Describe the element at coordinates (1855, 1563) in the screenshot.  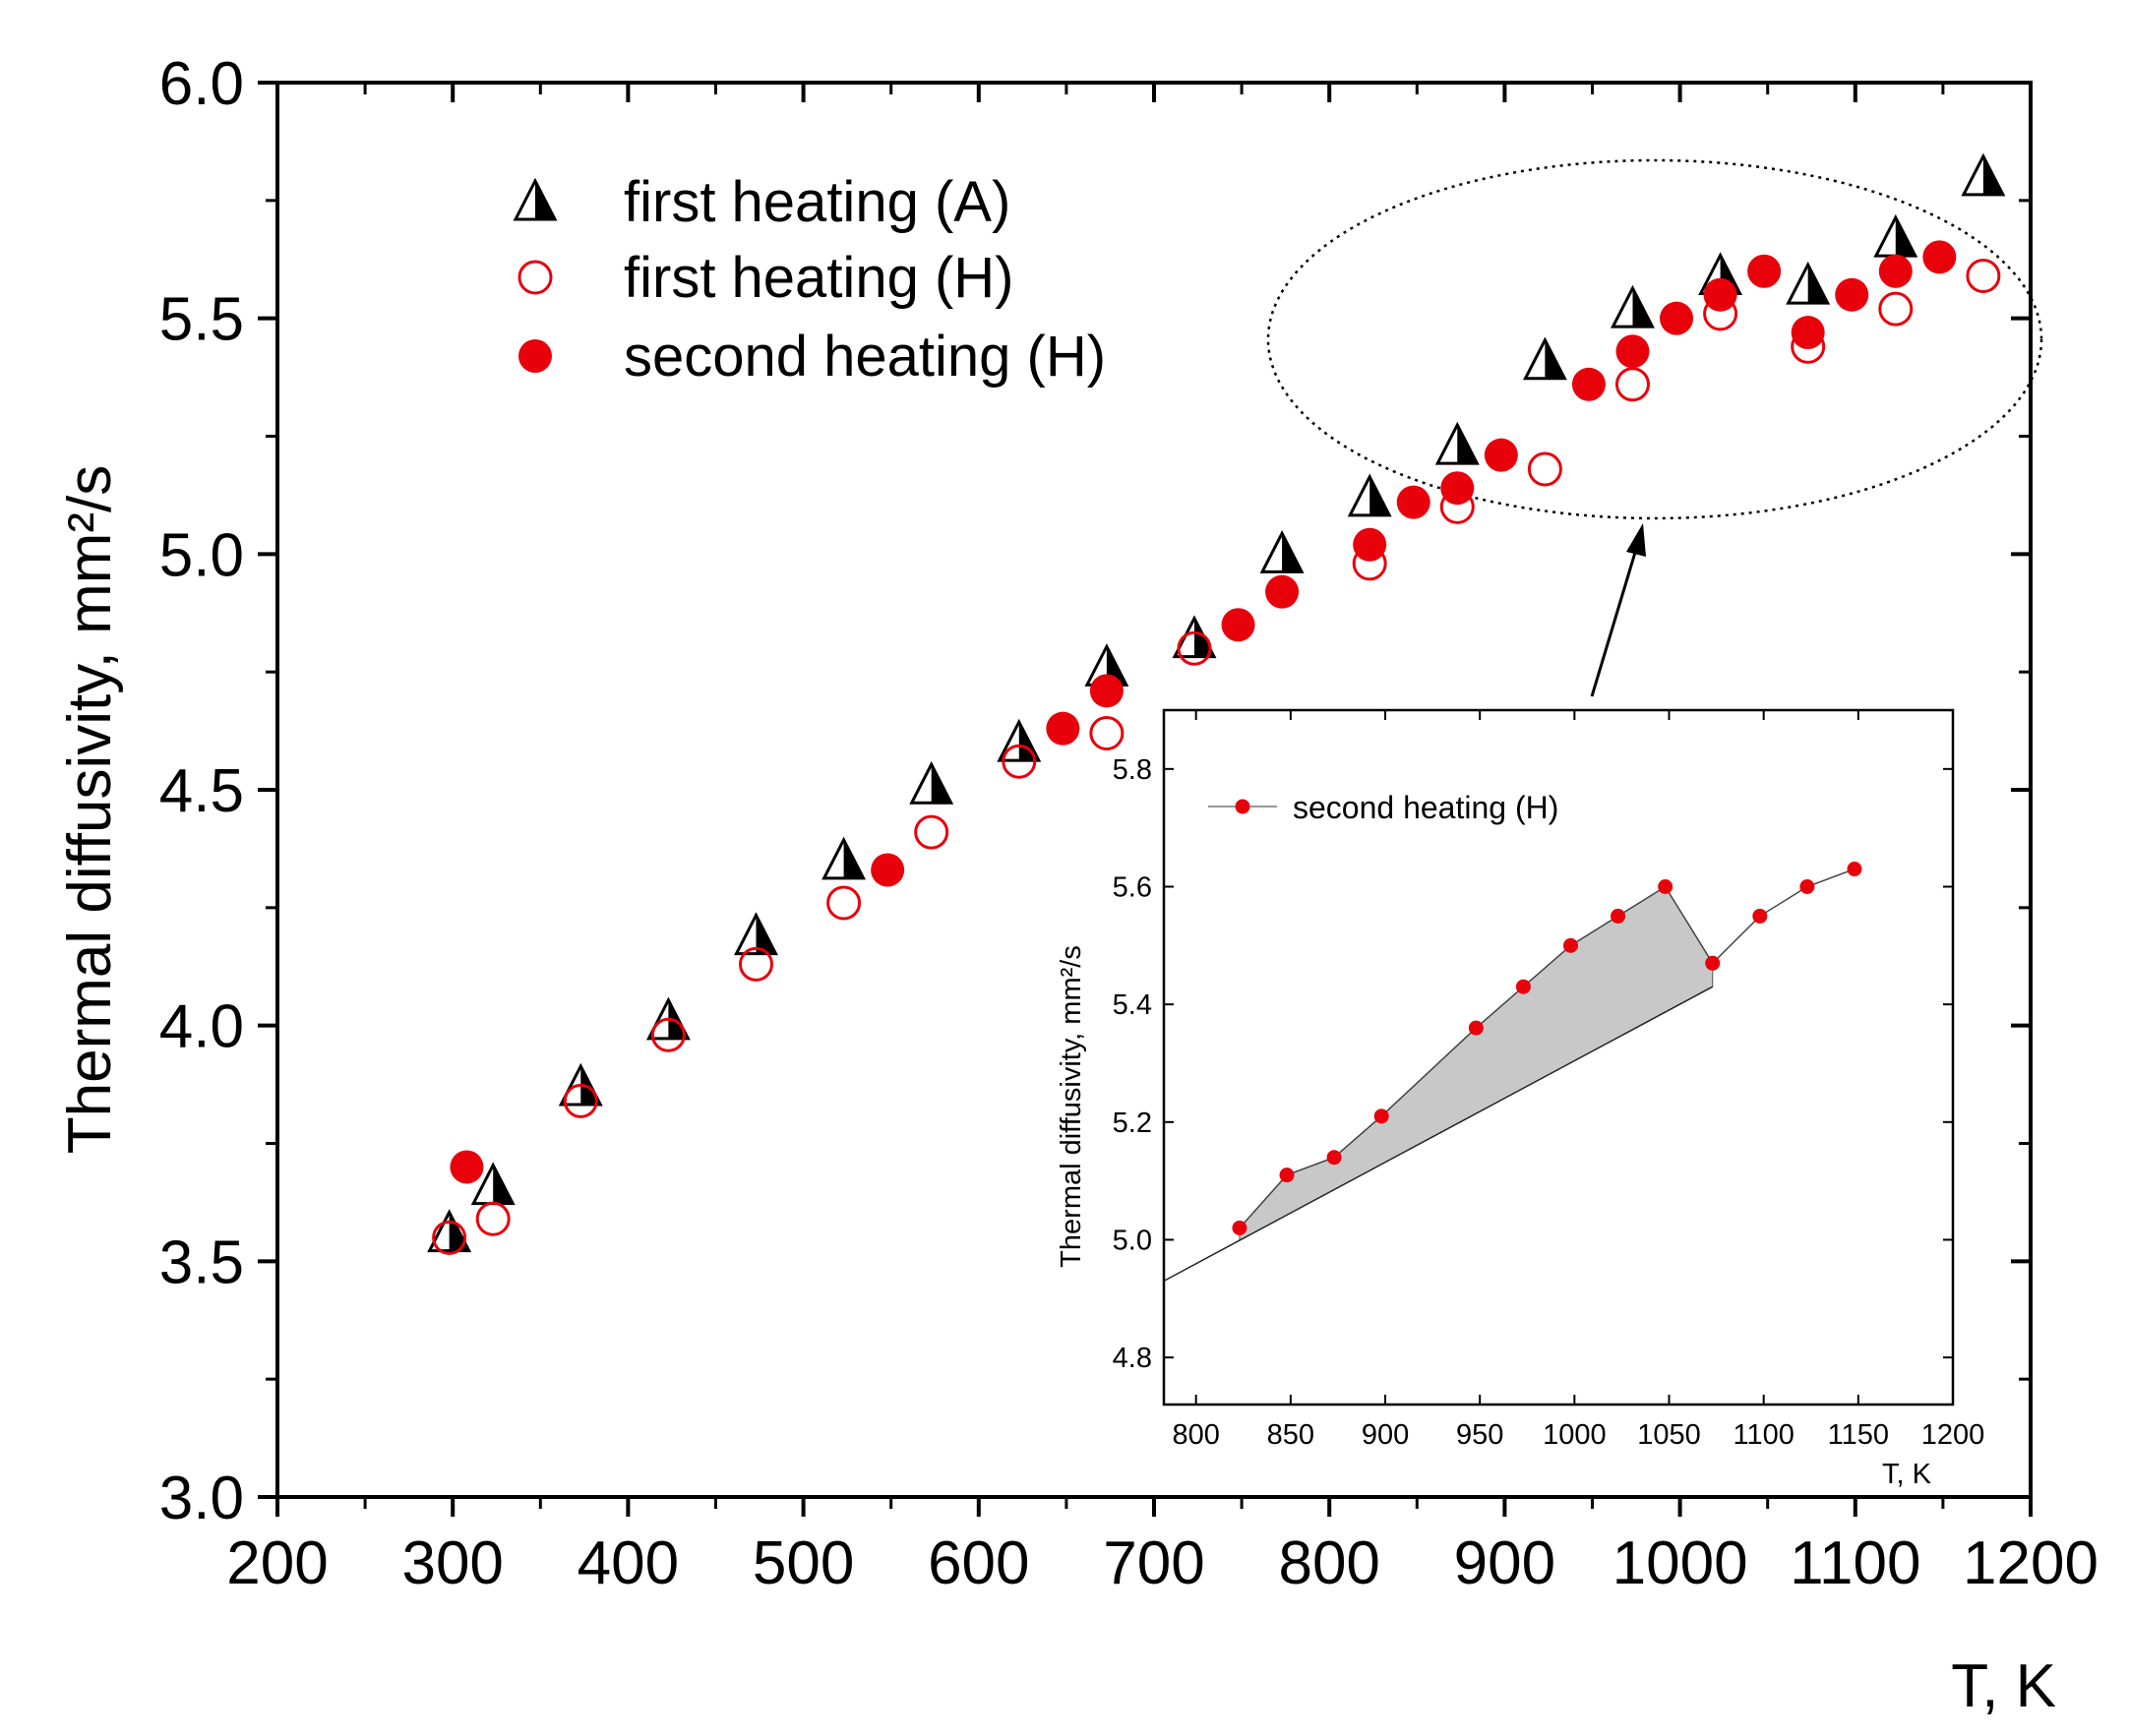
I see `x-tick-label: 1100` at that location.